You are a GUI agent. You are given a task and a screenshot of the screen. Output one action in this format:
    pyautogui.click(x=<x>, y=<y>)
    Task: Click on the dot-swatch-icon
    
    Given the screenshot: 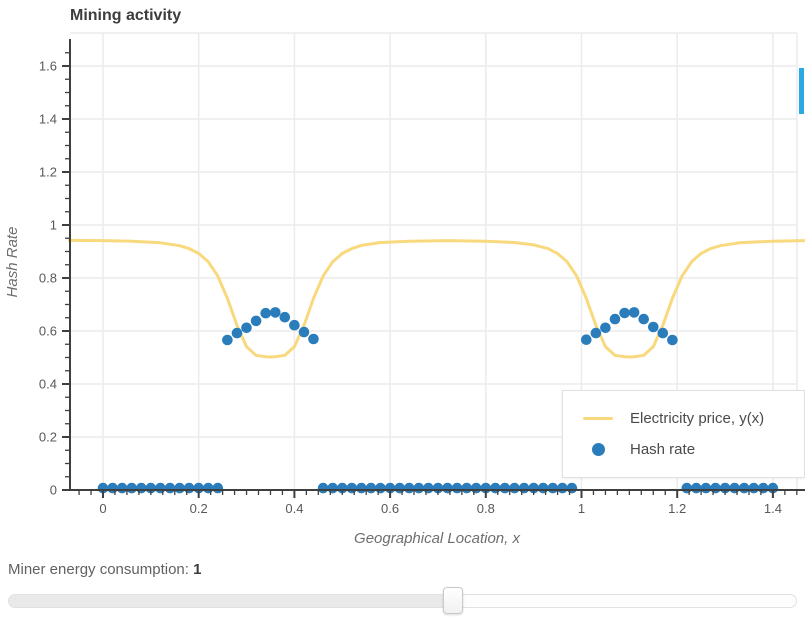 What is the action you would take?
    pyautogui.click(x=598, y=449)
    